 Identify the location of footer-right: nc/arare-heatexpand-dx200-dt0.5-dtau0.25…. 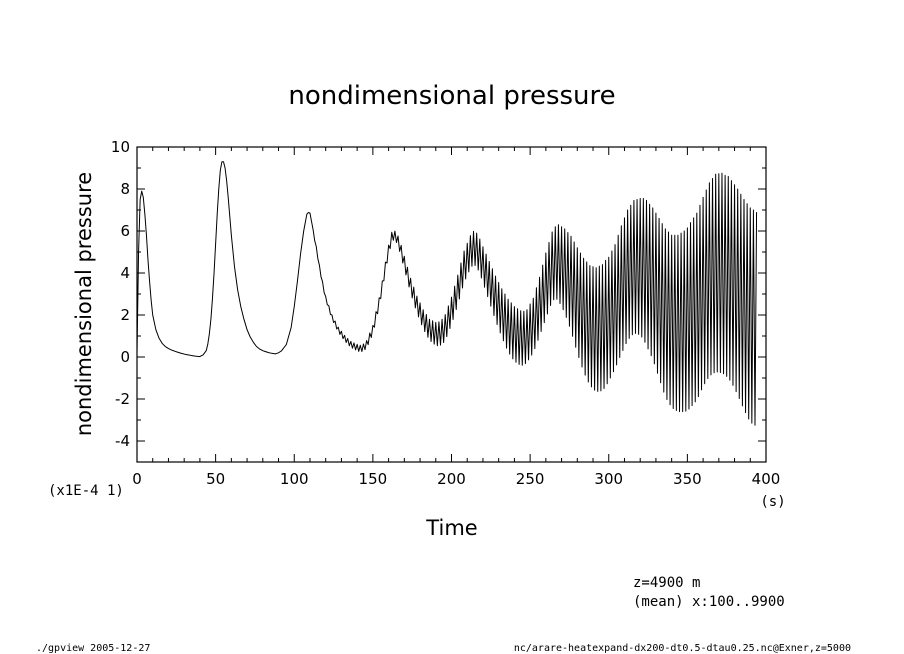
(682, 648).